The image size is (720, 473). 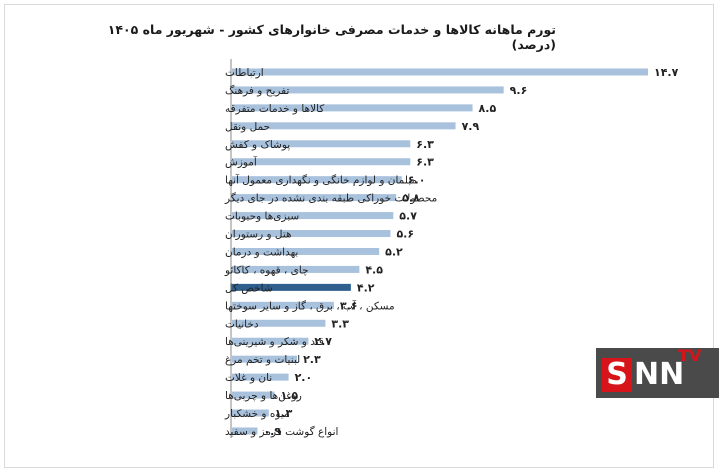 What do you see at coordinates (247, 127) in the screenshot?
I see `category-label: حمل ونقل` at bounding box center [247, 127].